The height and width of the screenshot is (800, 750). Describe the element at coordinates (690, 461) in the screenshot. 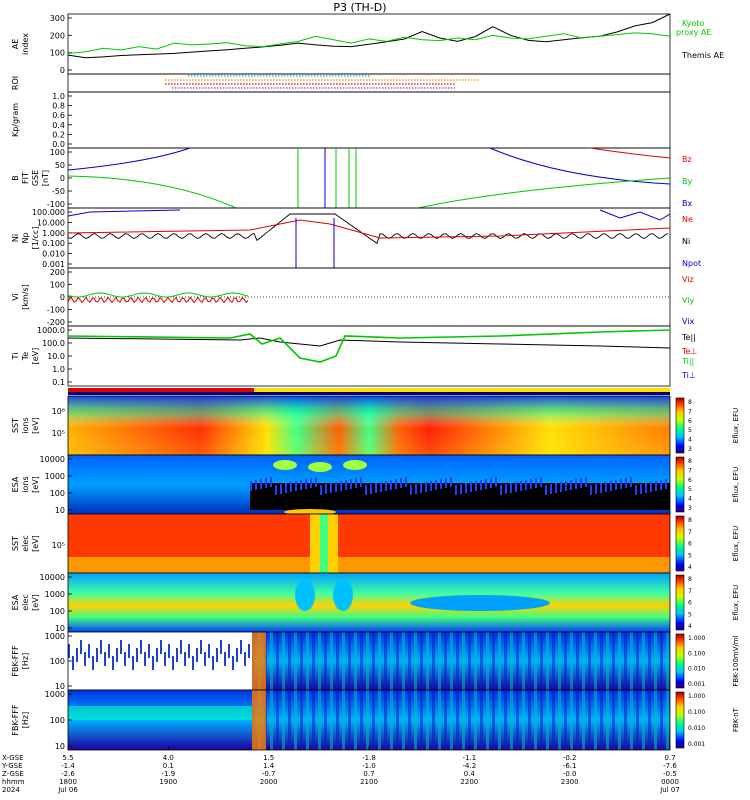

I see `colorbar-tick-label: 8` at that location.